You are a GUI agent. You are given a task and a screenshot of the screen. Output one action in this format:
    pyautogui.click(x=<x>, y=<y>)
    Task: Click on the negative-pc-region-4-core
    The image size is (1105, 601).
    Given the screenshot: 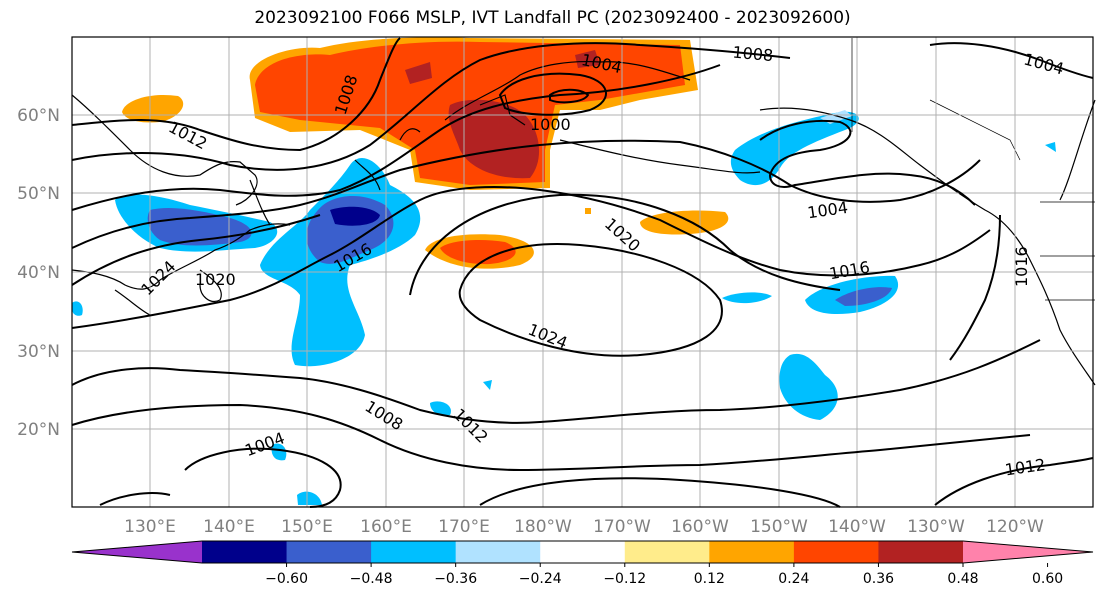 What is the action you would take?
    pyautogui.click(x=863, y=296)
    